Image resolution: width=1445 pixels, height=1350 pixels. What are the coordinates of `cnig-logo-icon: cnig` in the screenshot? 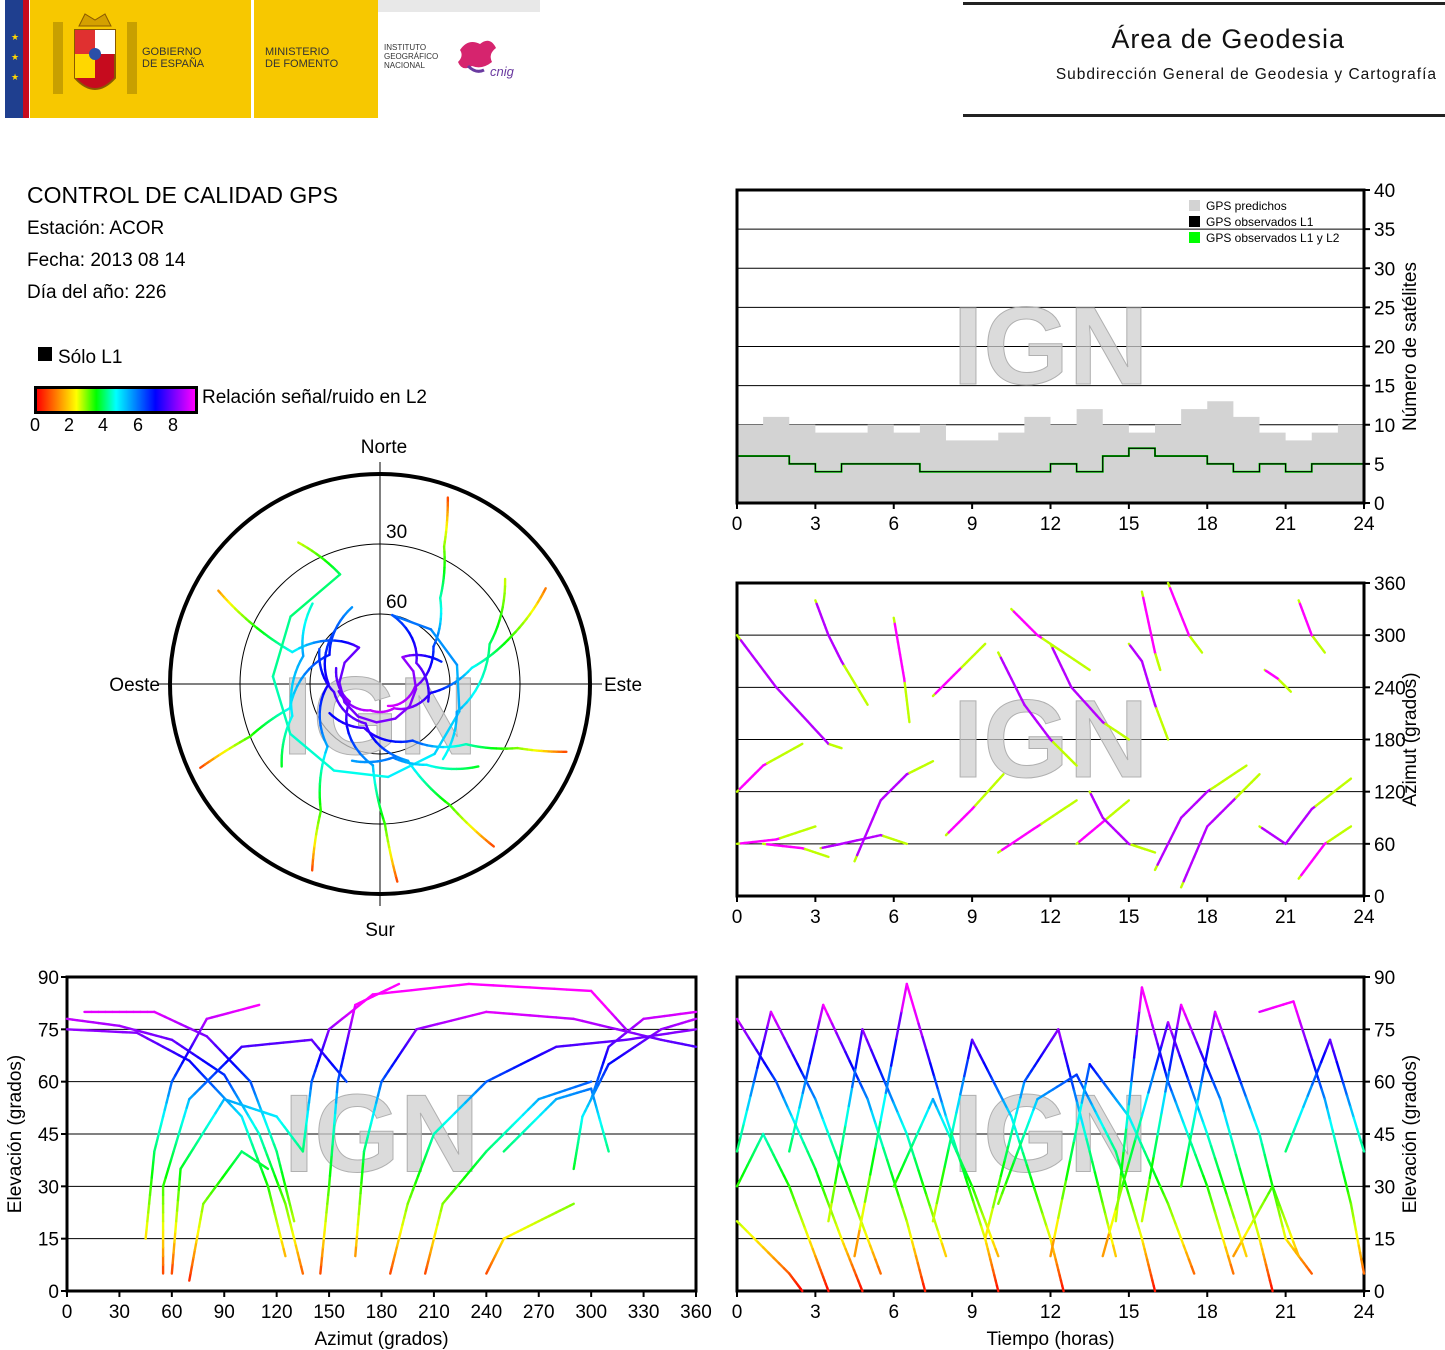 It's located at (486, 59).